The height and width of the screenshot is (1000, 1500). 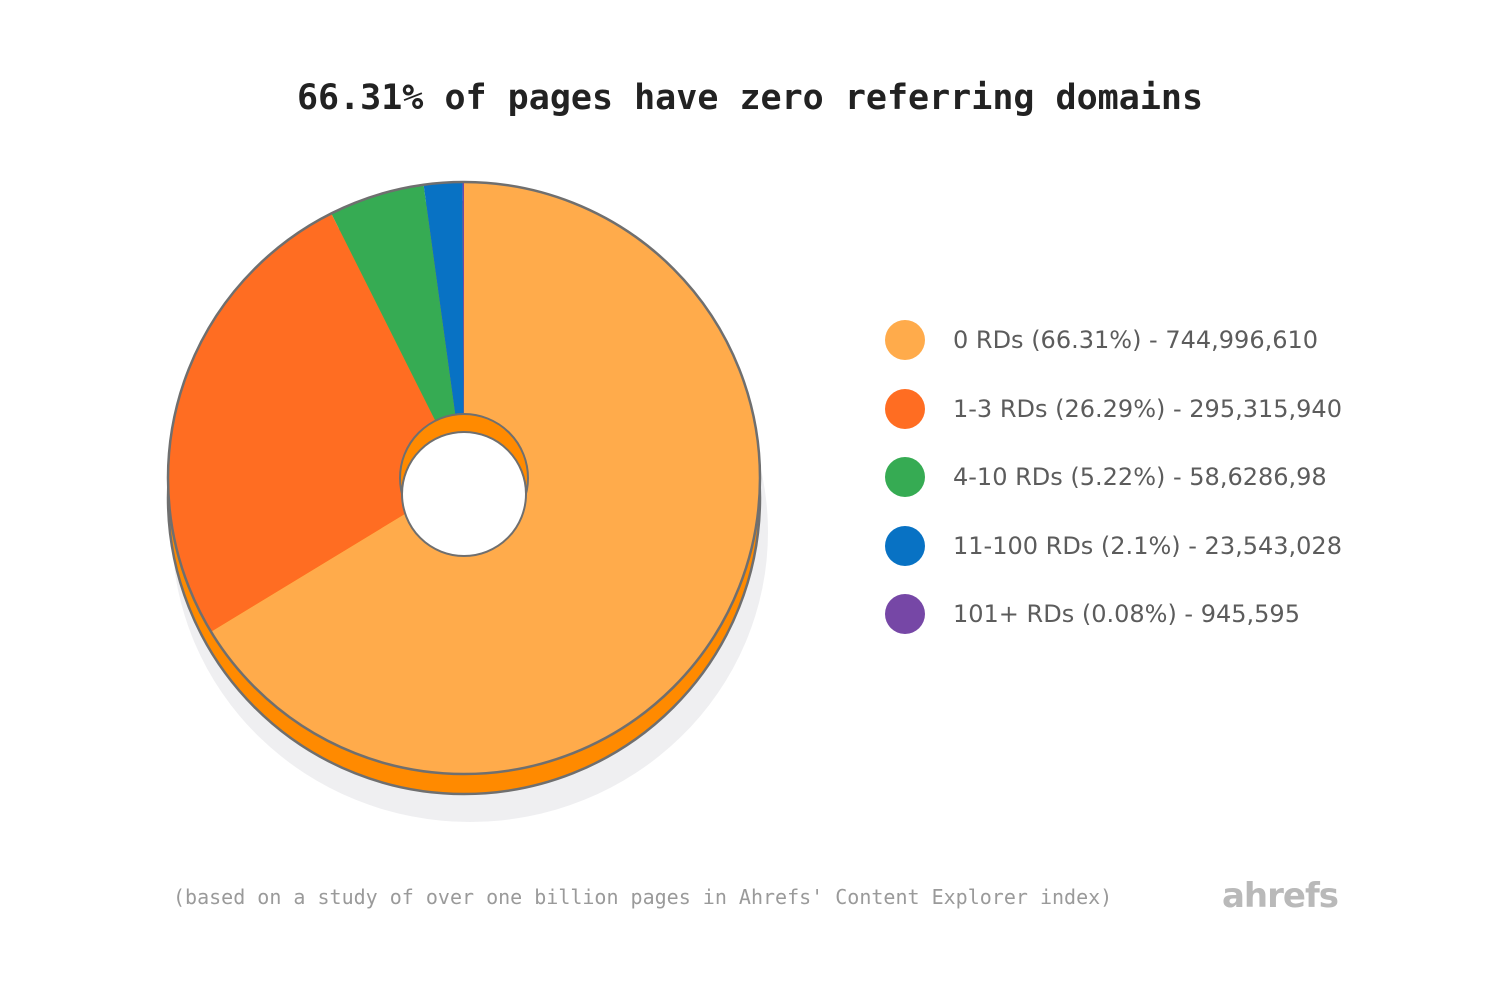 I want to click on legend-label: 101+ RDs (0.08%) - 945,595, so click(x=1126, y=614).